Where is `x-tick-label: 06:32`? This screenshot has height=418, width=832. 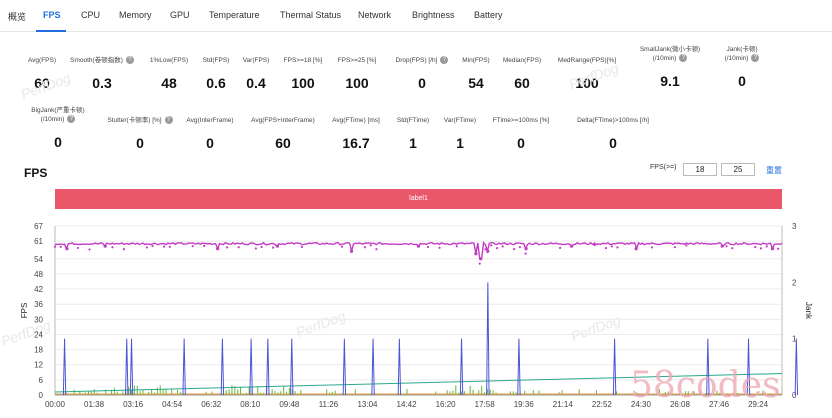 x-tick-label: 06:32 is located at coordinates (211, 404).